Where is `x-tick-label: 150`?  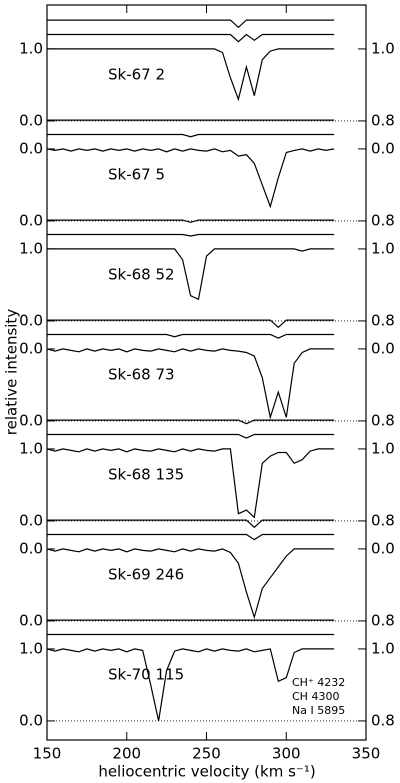
x-tick-label: 150 is located at coordinates (47, 754).